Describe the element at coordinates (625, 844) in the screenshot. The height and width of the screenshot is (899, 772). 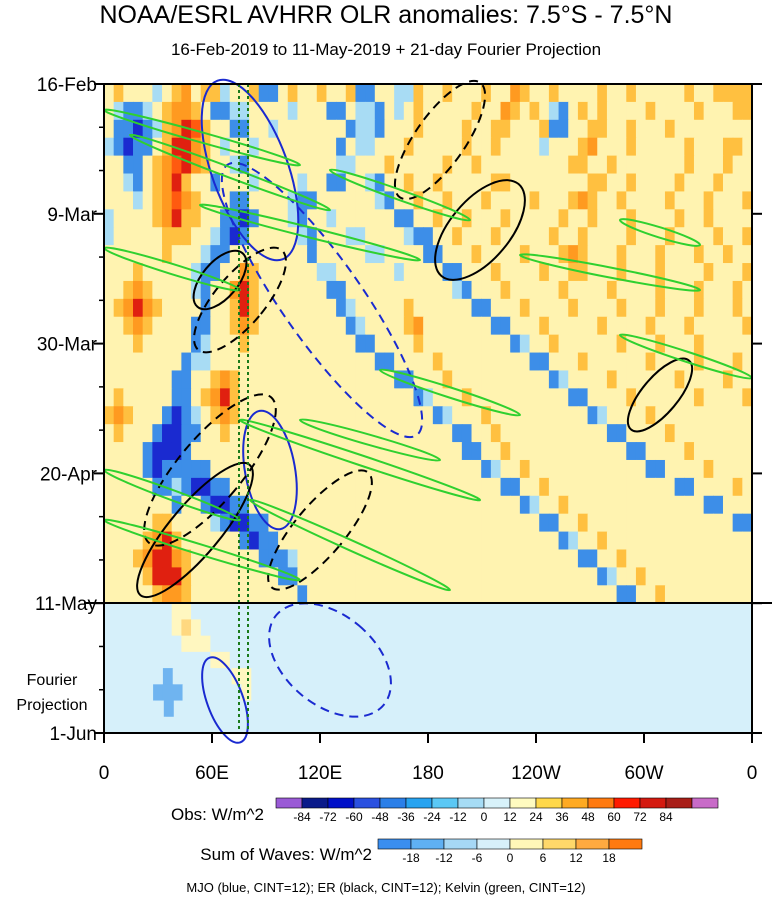
I see `waves-colorbar-swatch` at that location.